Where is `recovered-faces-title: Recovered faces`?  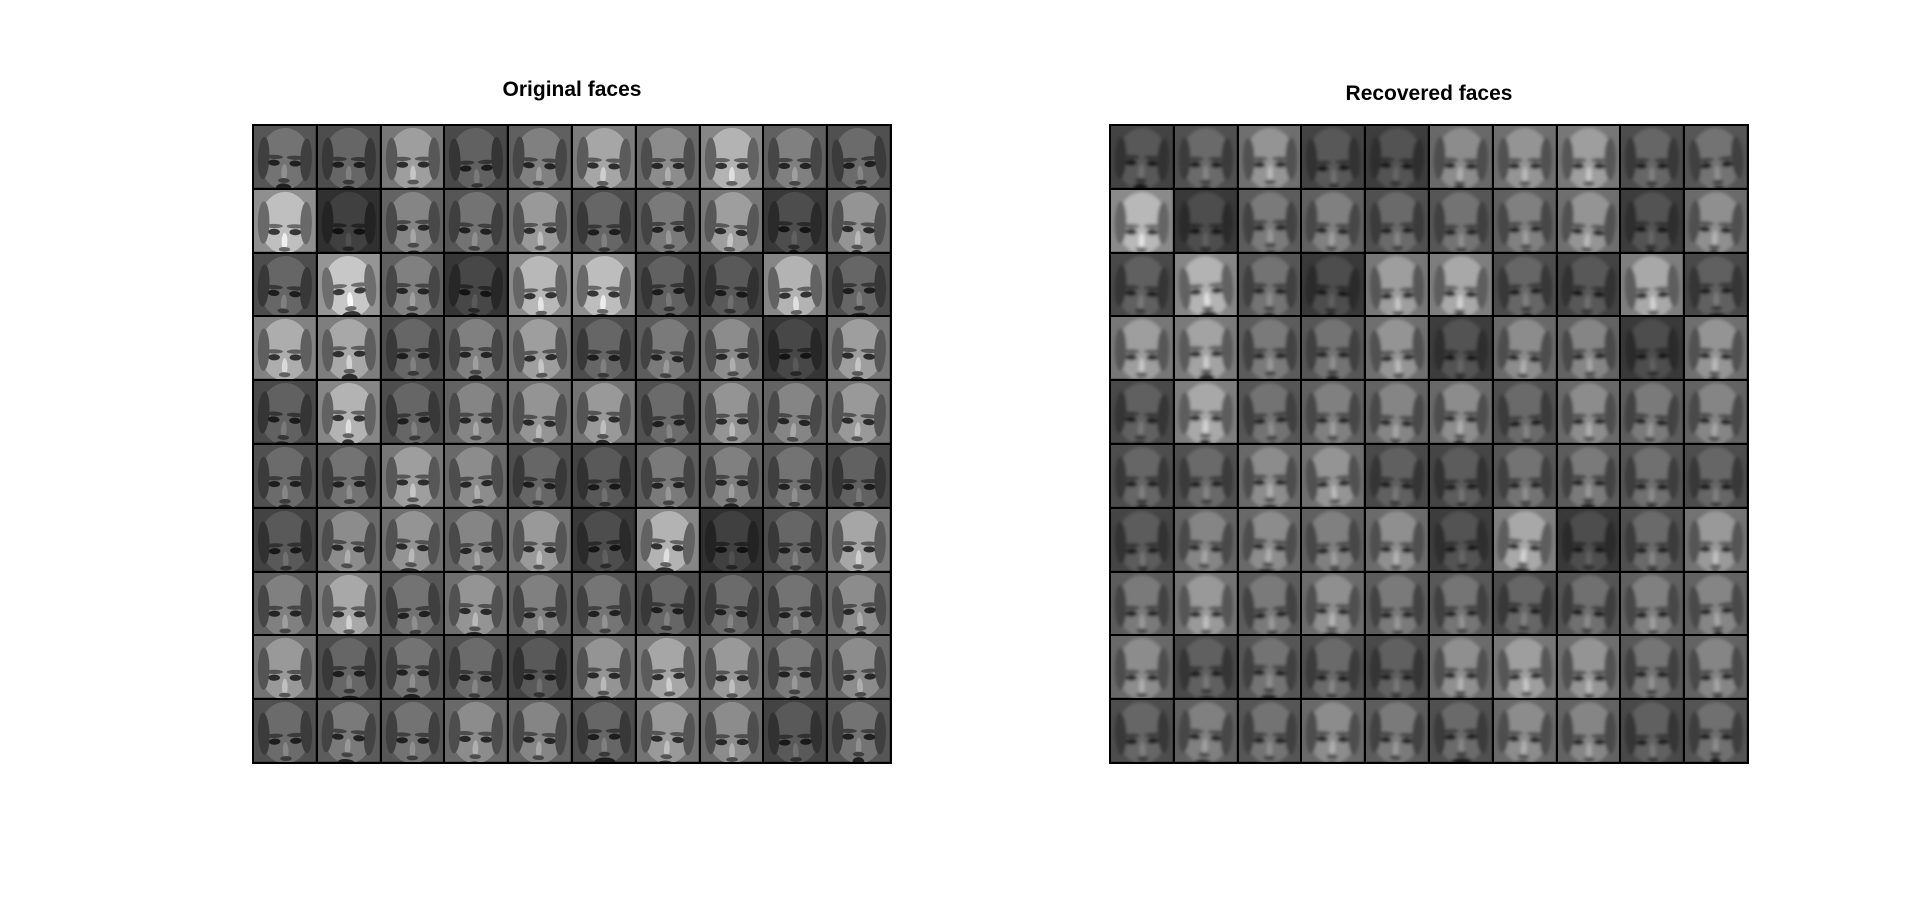 recovered-faces-title: Recovered faces is located at coordinates (1429, 93).